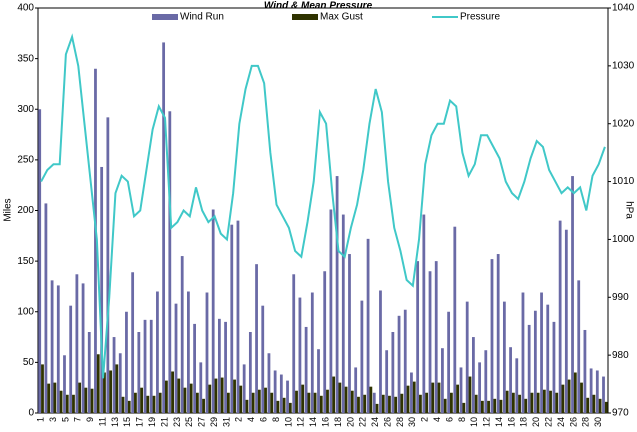  Describe the element at coordinates (318, 6) in the screenshot. I see `chart-title: Wind & Mean Pressure` at that location.